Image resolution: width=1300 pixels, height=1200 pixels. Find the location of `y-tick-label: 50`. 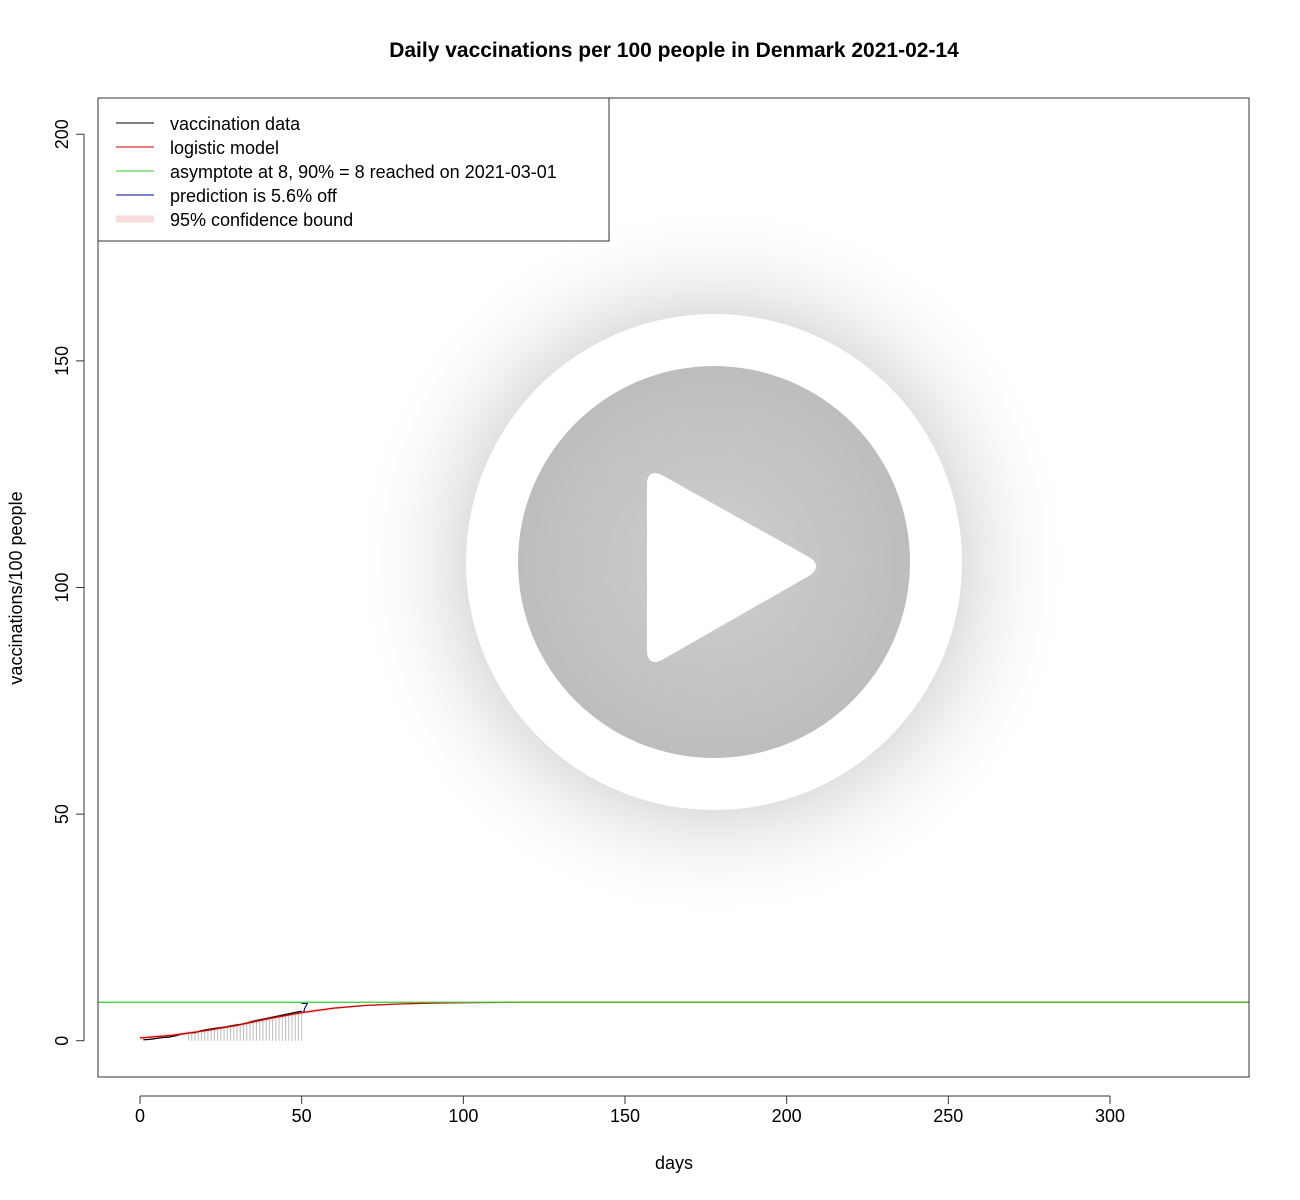

y-tick-label: 50 is located at coordinates (62, 814).